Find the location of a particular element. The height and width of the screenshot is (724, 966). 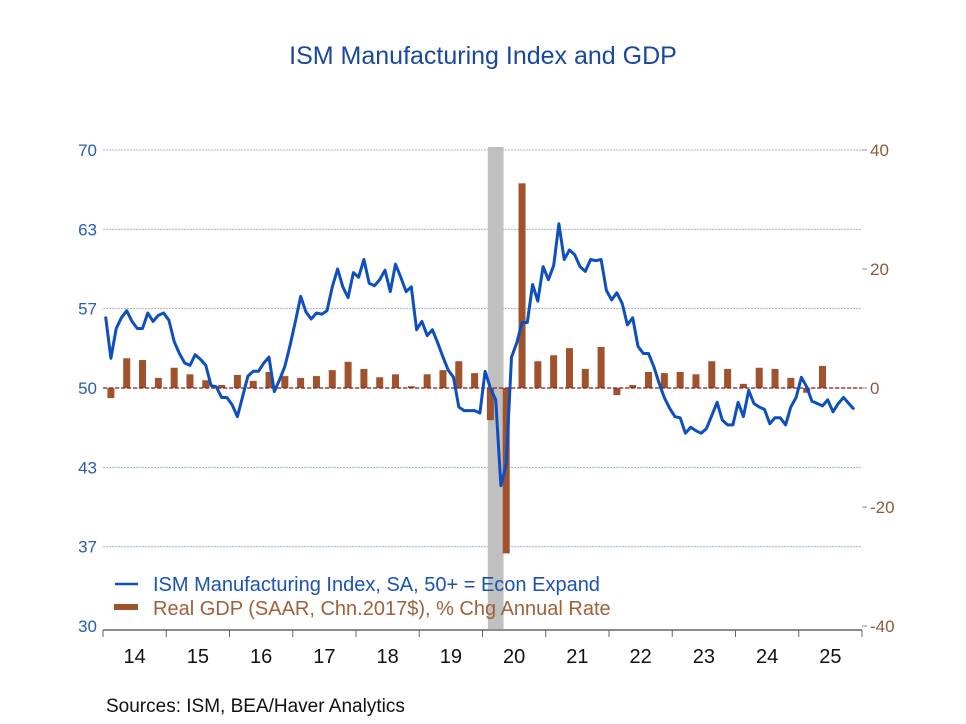

legend-bar-icon is located at coordinates (126, 607).